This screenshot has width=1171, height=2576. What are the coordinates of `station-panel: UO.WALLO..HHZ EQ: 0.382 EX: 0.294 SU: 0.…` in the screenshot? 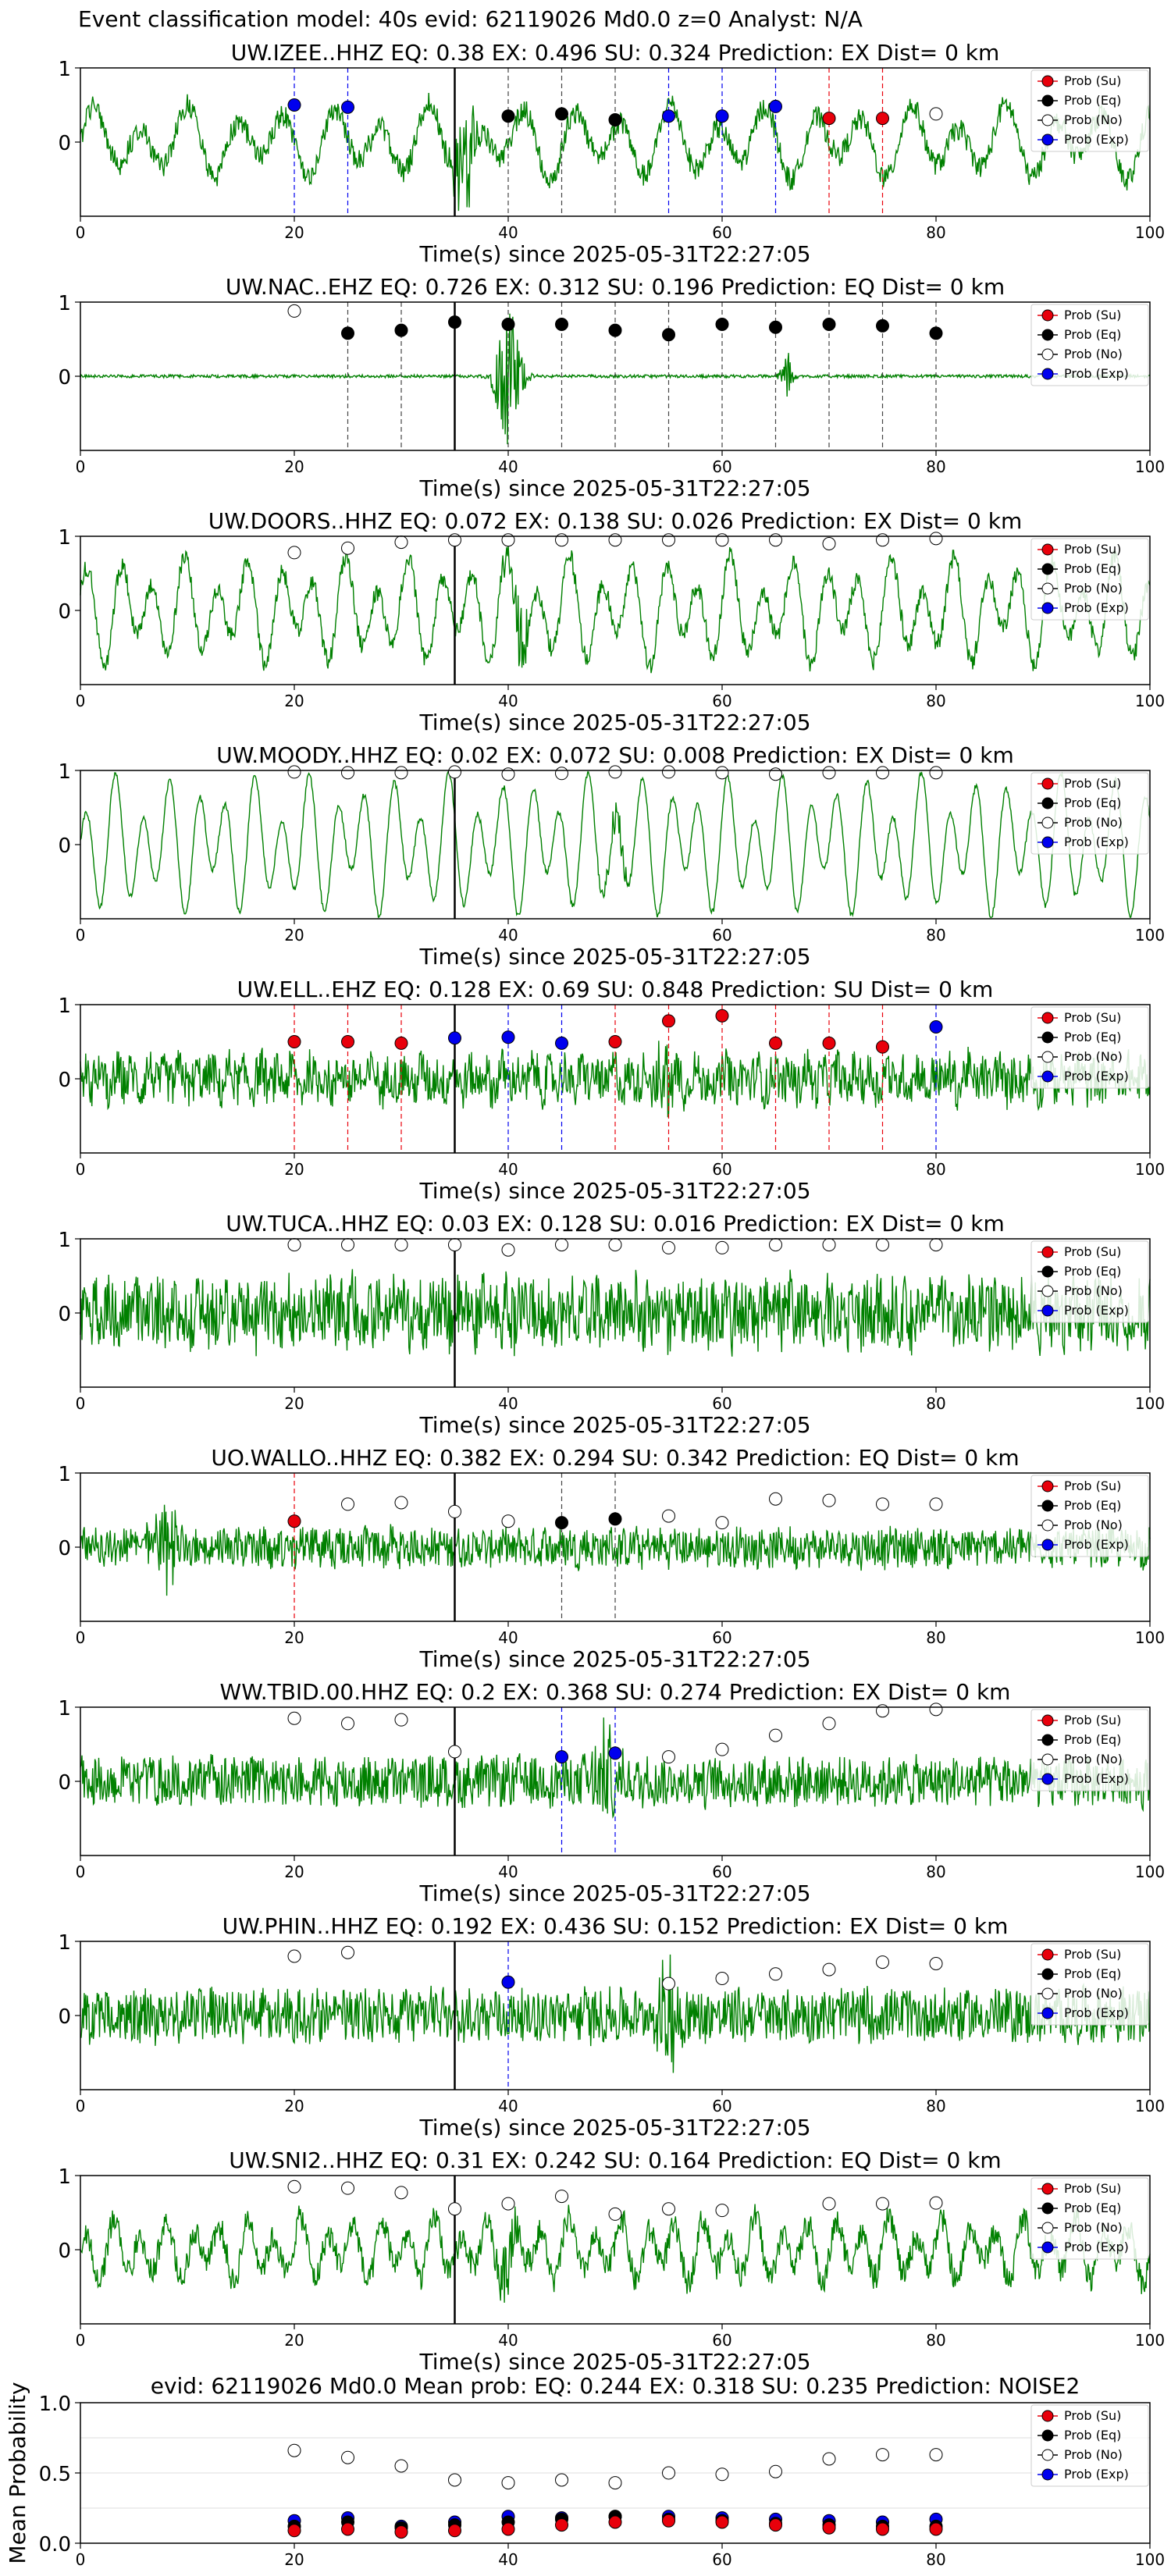 It's located at (604, 1558).